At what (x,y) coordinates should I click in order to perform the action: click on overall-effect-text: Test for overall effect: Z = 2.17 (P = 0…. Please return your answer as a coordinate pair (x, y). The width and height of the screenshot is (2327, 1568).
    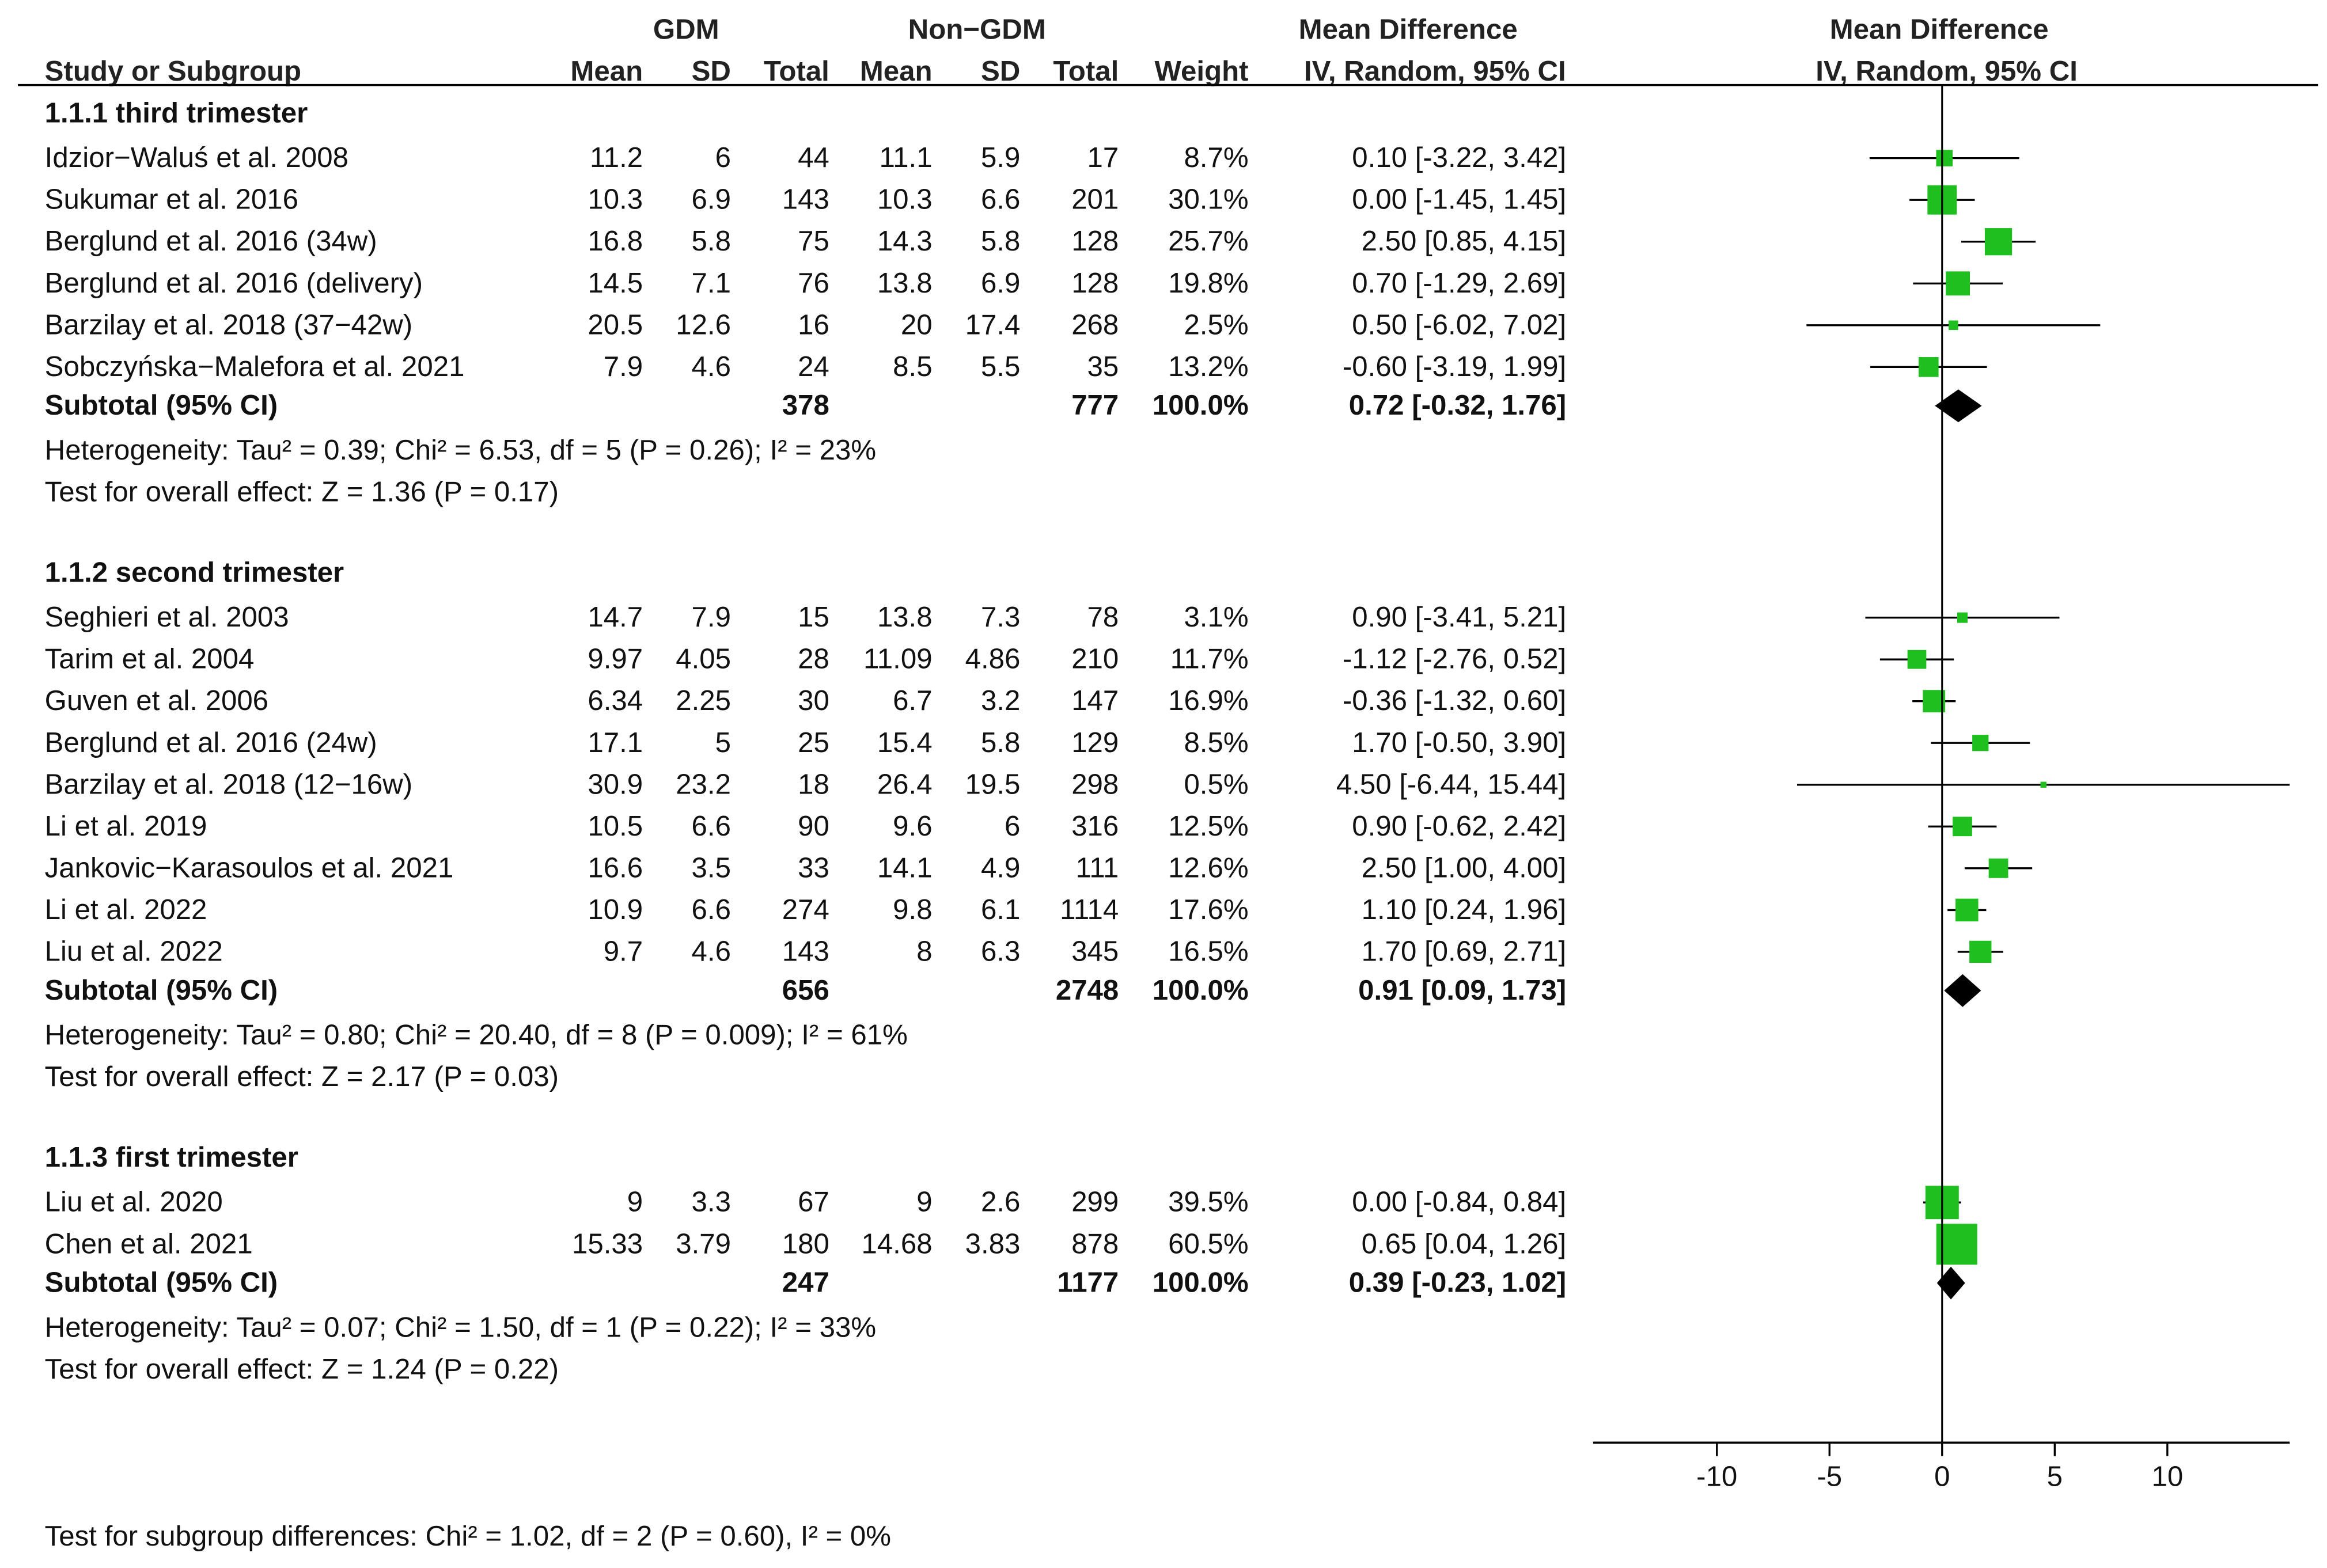
    Looking at the image, I should click on (302, 1076).